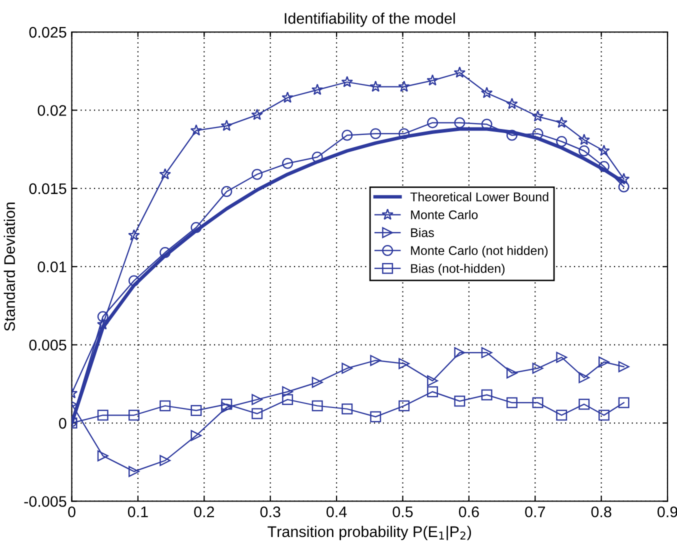 This screenshot has width=677, height=552. Describe the element at coordinates (62, 423) in the screenshot. I see `y-tick-label: 0` at that location.